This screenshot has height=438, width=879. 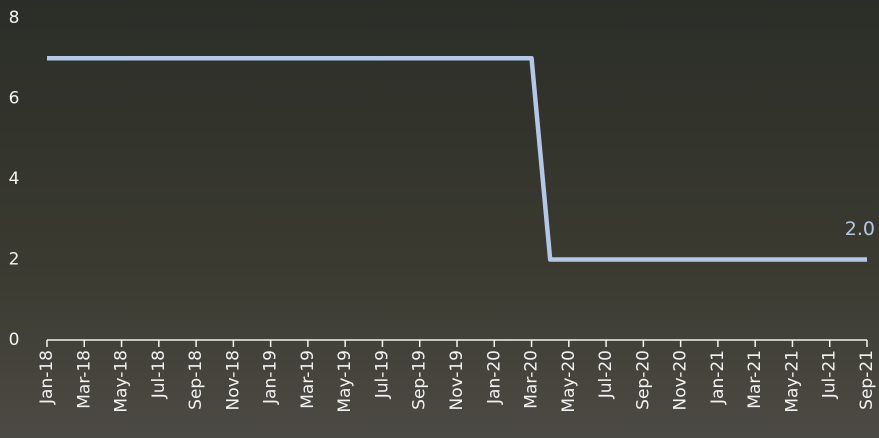 I want to click on x-tick-label: Jul-19, so click(x=382, y=374).